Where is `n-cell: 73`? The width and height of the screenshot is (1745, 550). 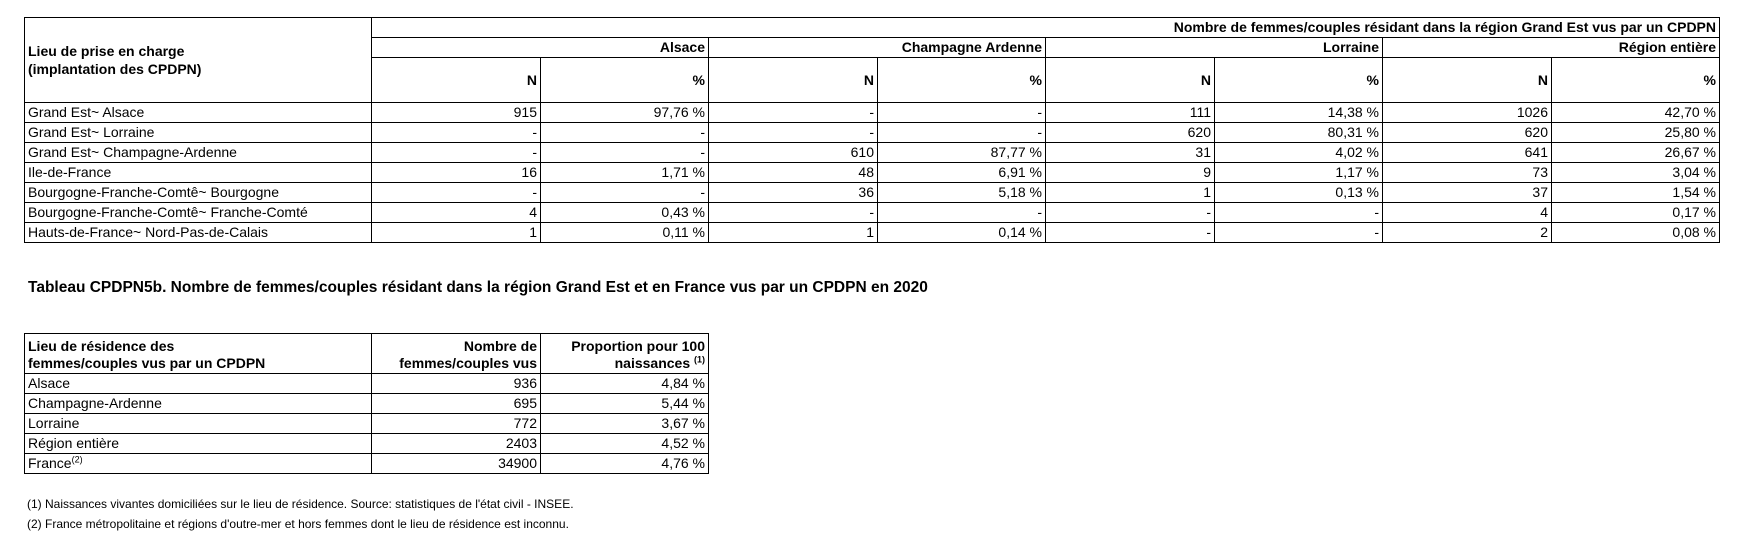
n-cell: 73 is located at coordinates (1467, 172).